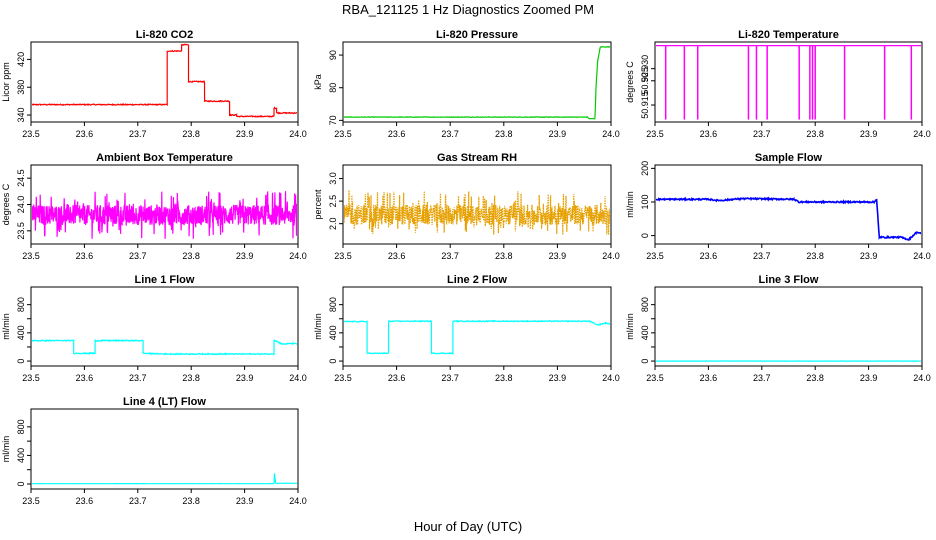 The width and height of the screenshot is (936, 540). What do you see at coordinates (789, 280) in the screenshot?
I see `panel-title: Line 3 Flow` at bounding box center [789, 280].